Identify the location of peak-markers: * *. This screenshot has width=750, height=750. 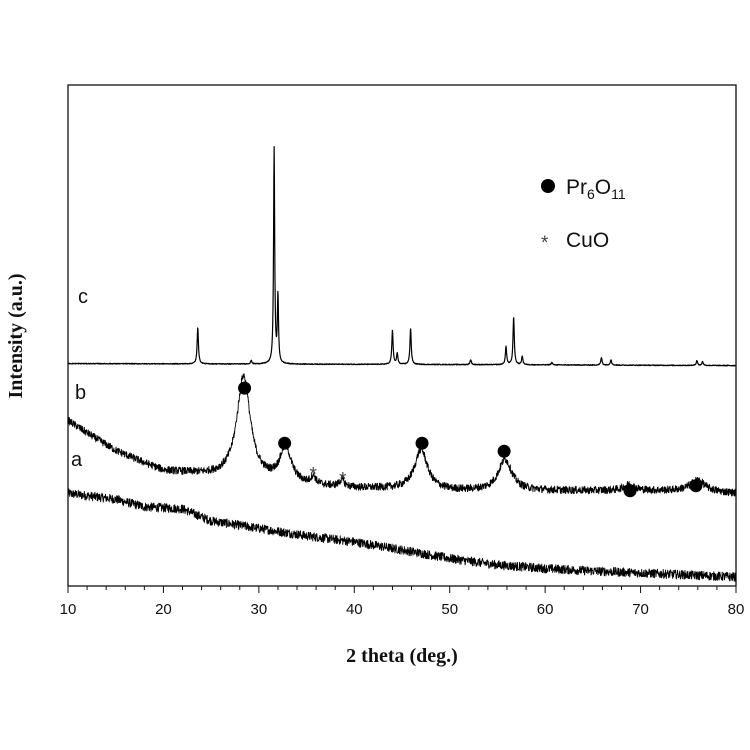
(470, 439).